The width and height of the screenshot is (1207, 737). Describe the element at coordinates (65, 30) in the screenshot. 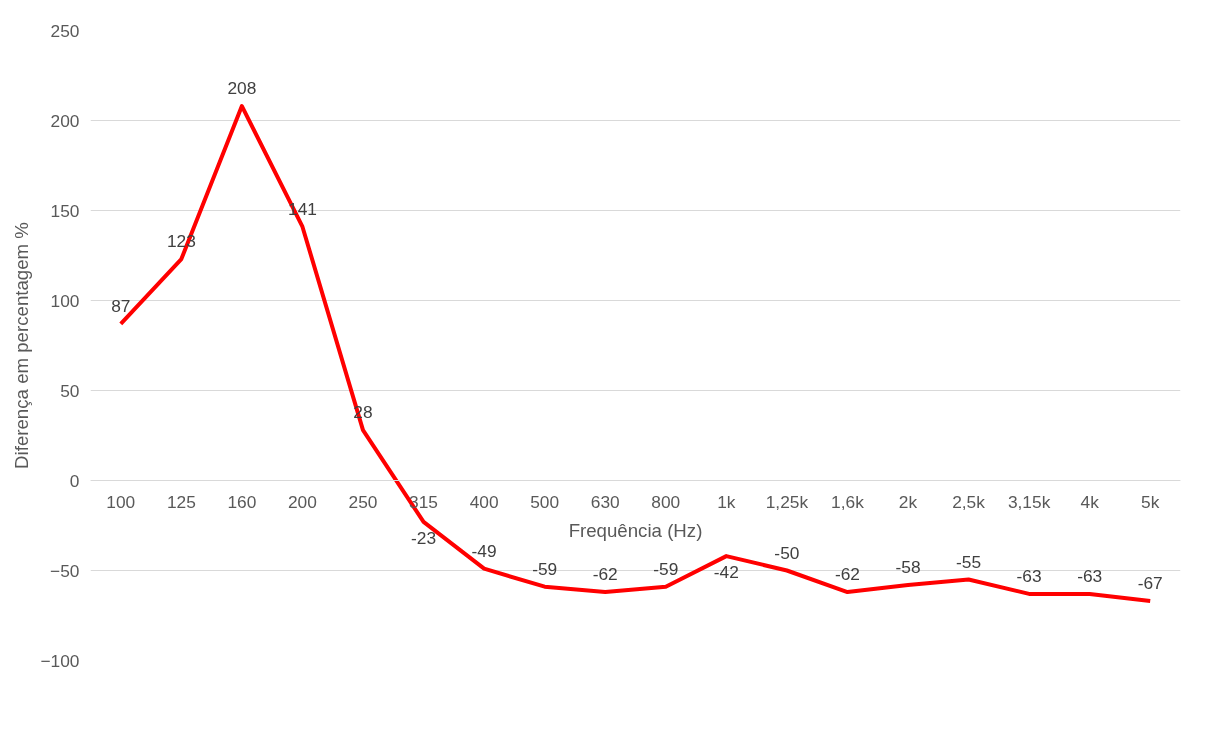

I see `y-tick-label: 250` at that location.